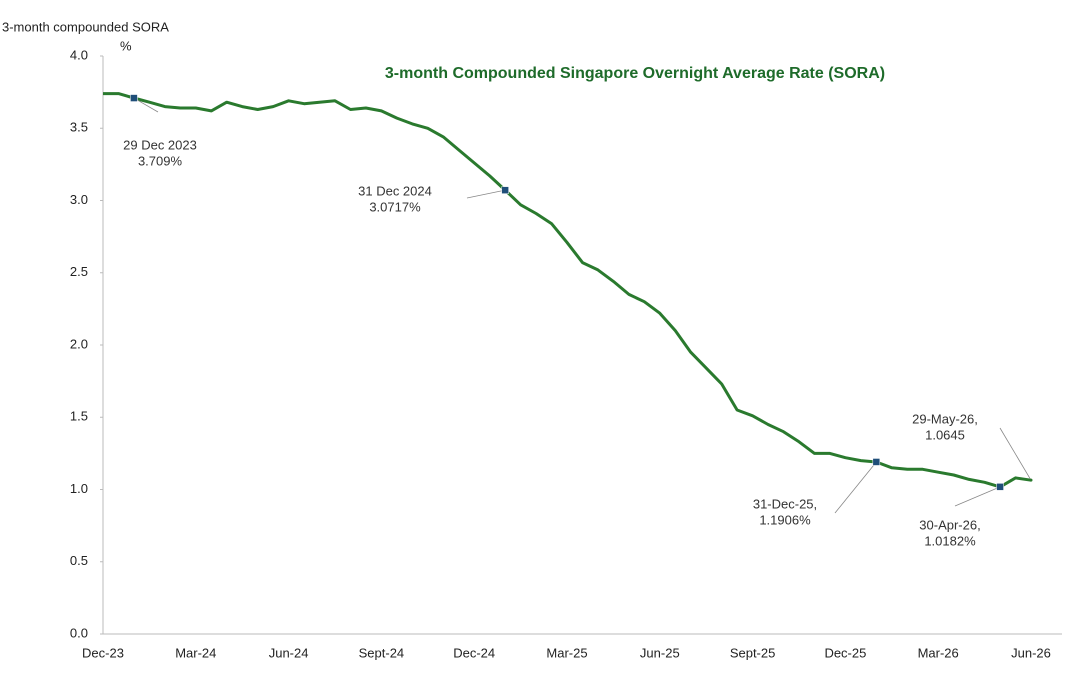 This screenshot has height=697, width=1079. I want to click on x-tick-label: Jun-26, so click(1031, 652).